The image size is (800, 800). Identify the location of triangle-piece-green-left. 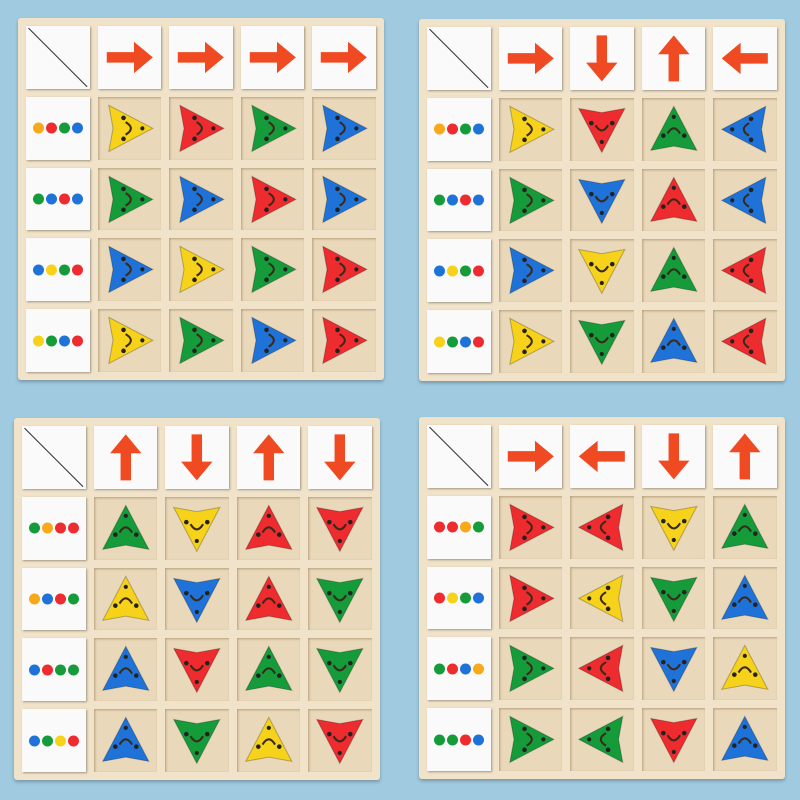
(602, 739).